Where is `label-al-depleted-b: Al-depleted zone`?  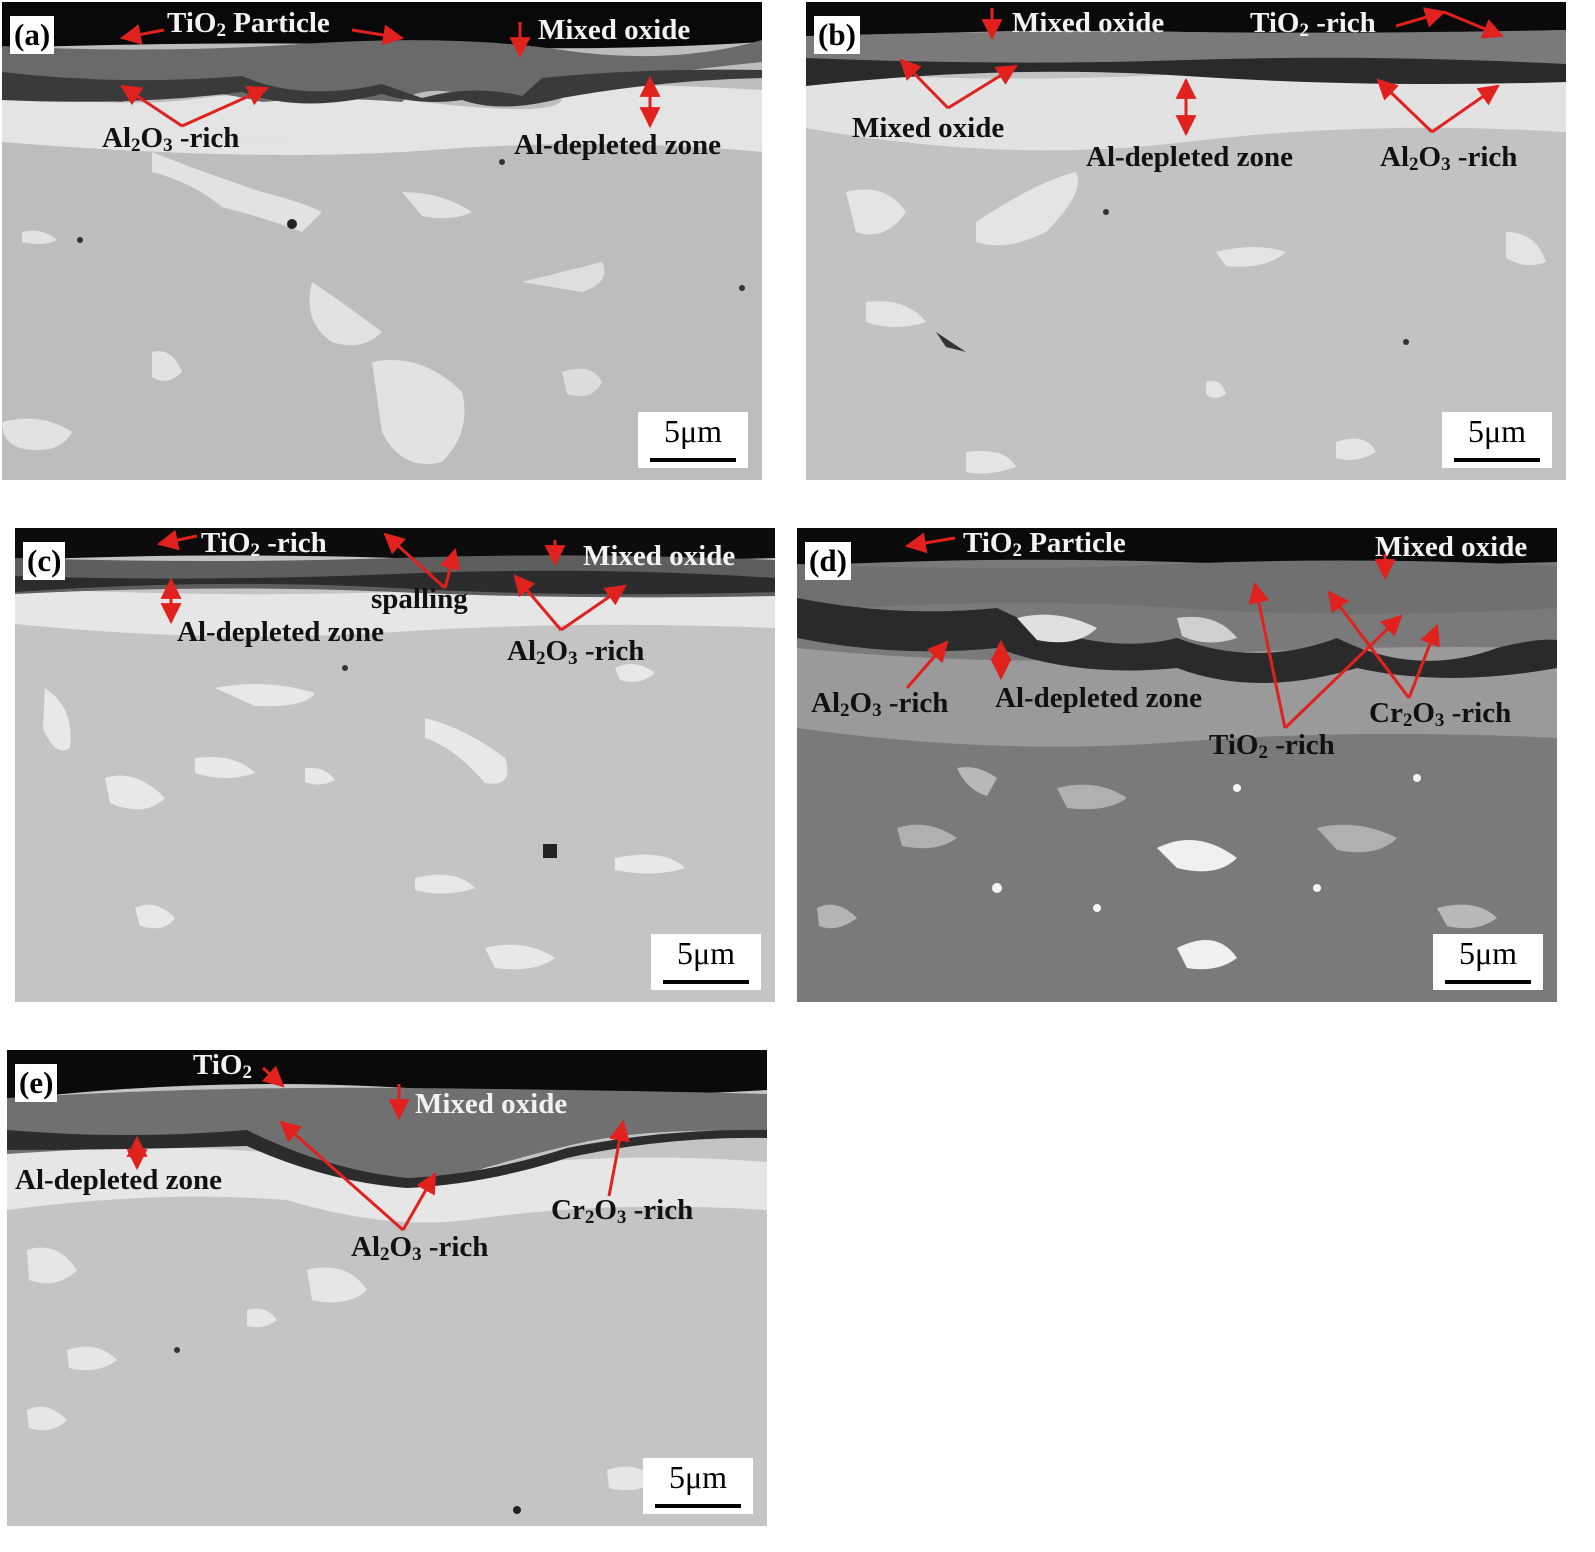 label-al-depleted-b: Al-depleted zone is located at coordinates (1189, 157).